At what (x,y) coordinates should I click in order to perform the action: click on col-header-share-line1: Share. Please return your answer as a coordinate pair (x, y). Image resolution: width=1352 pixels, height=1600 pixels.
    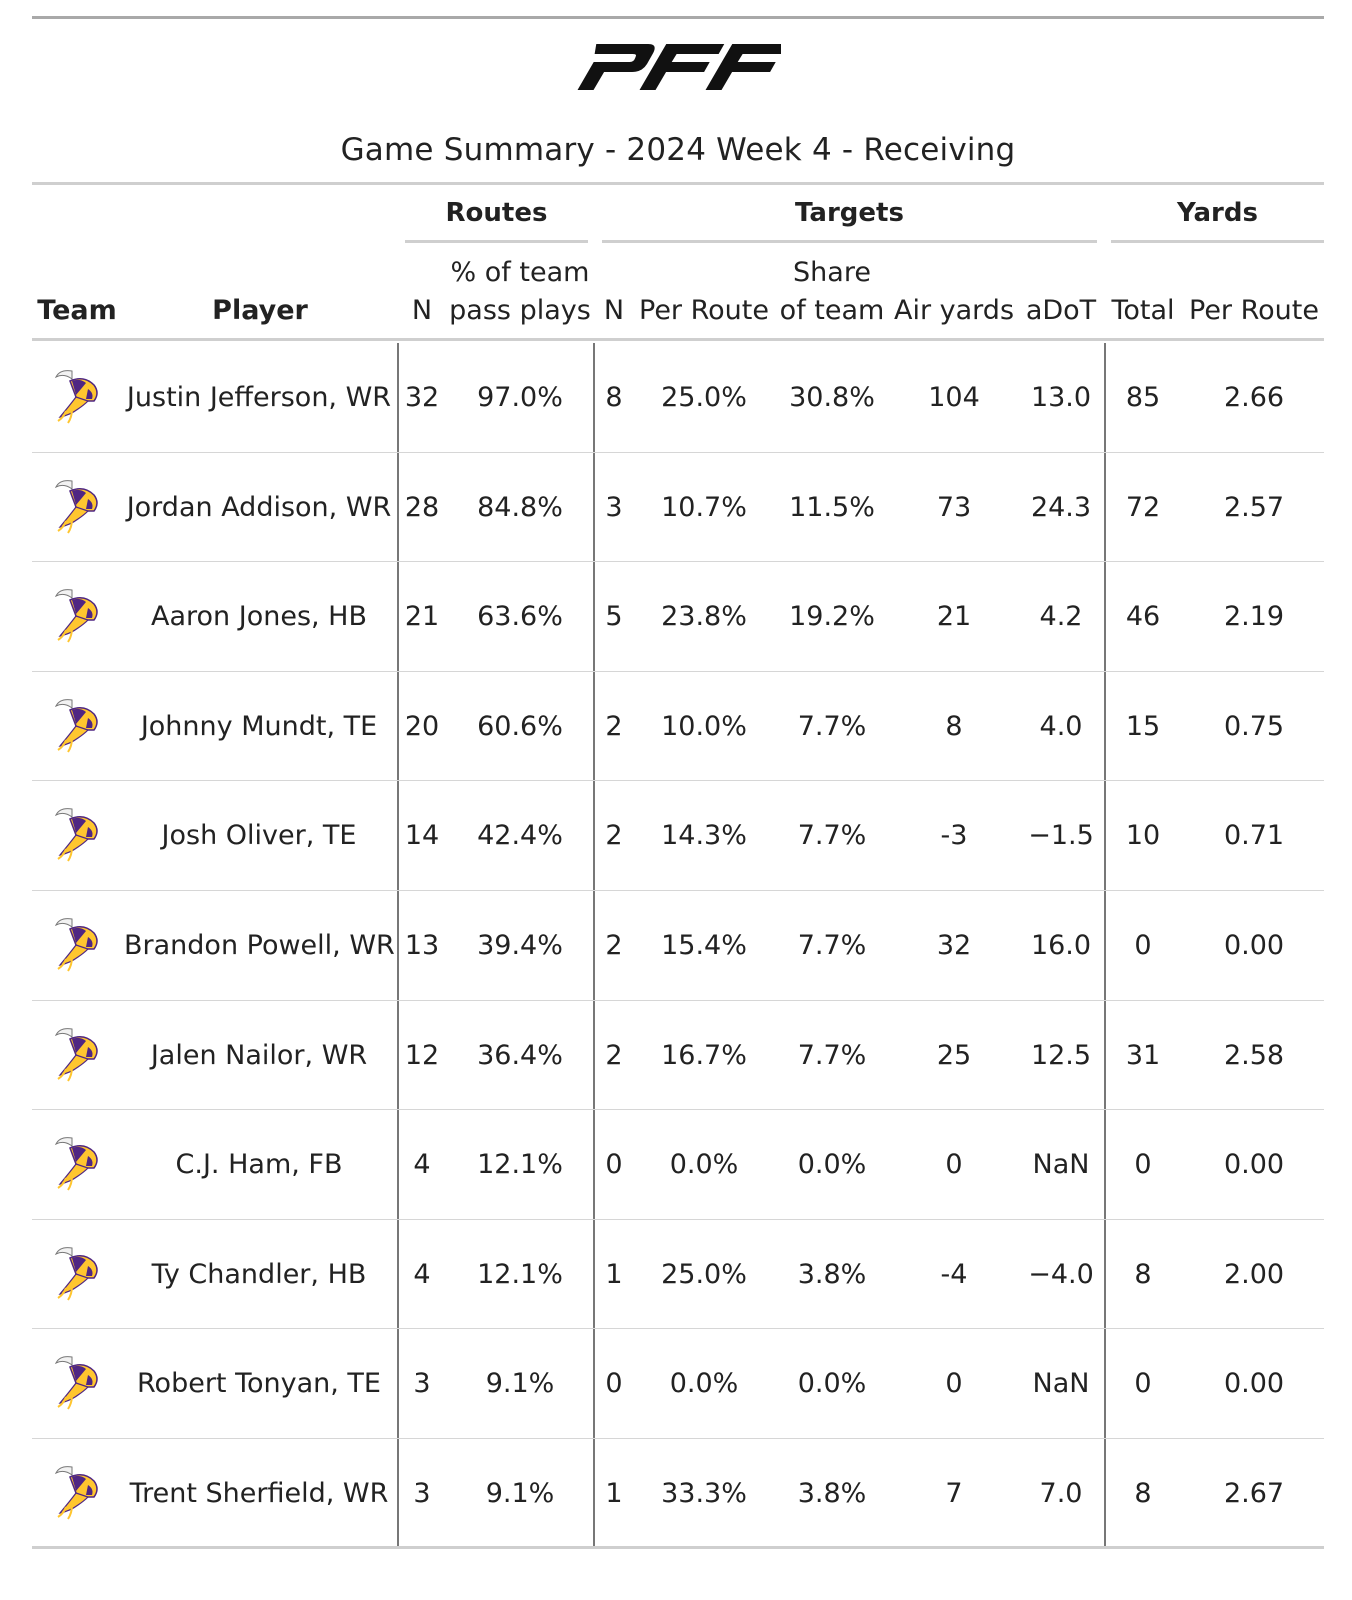
    Looking at the image, I should click on (832, 272).